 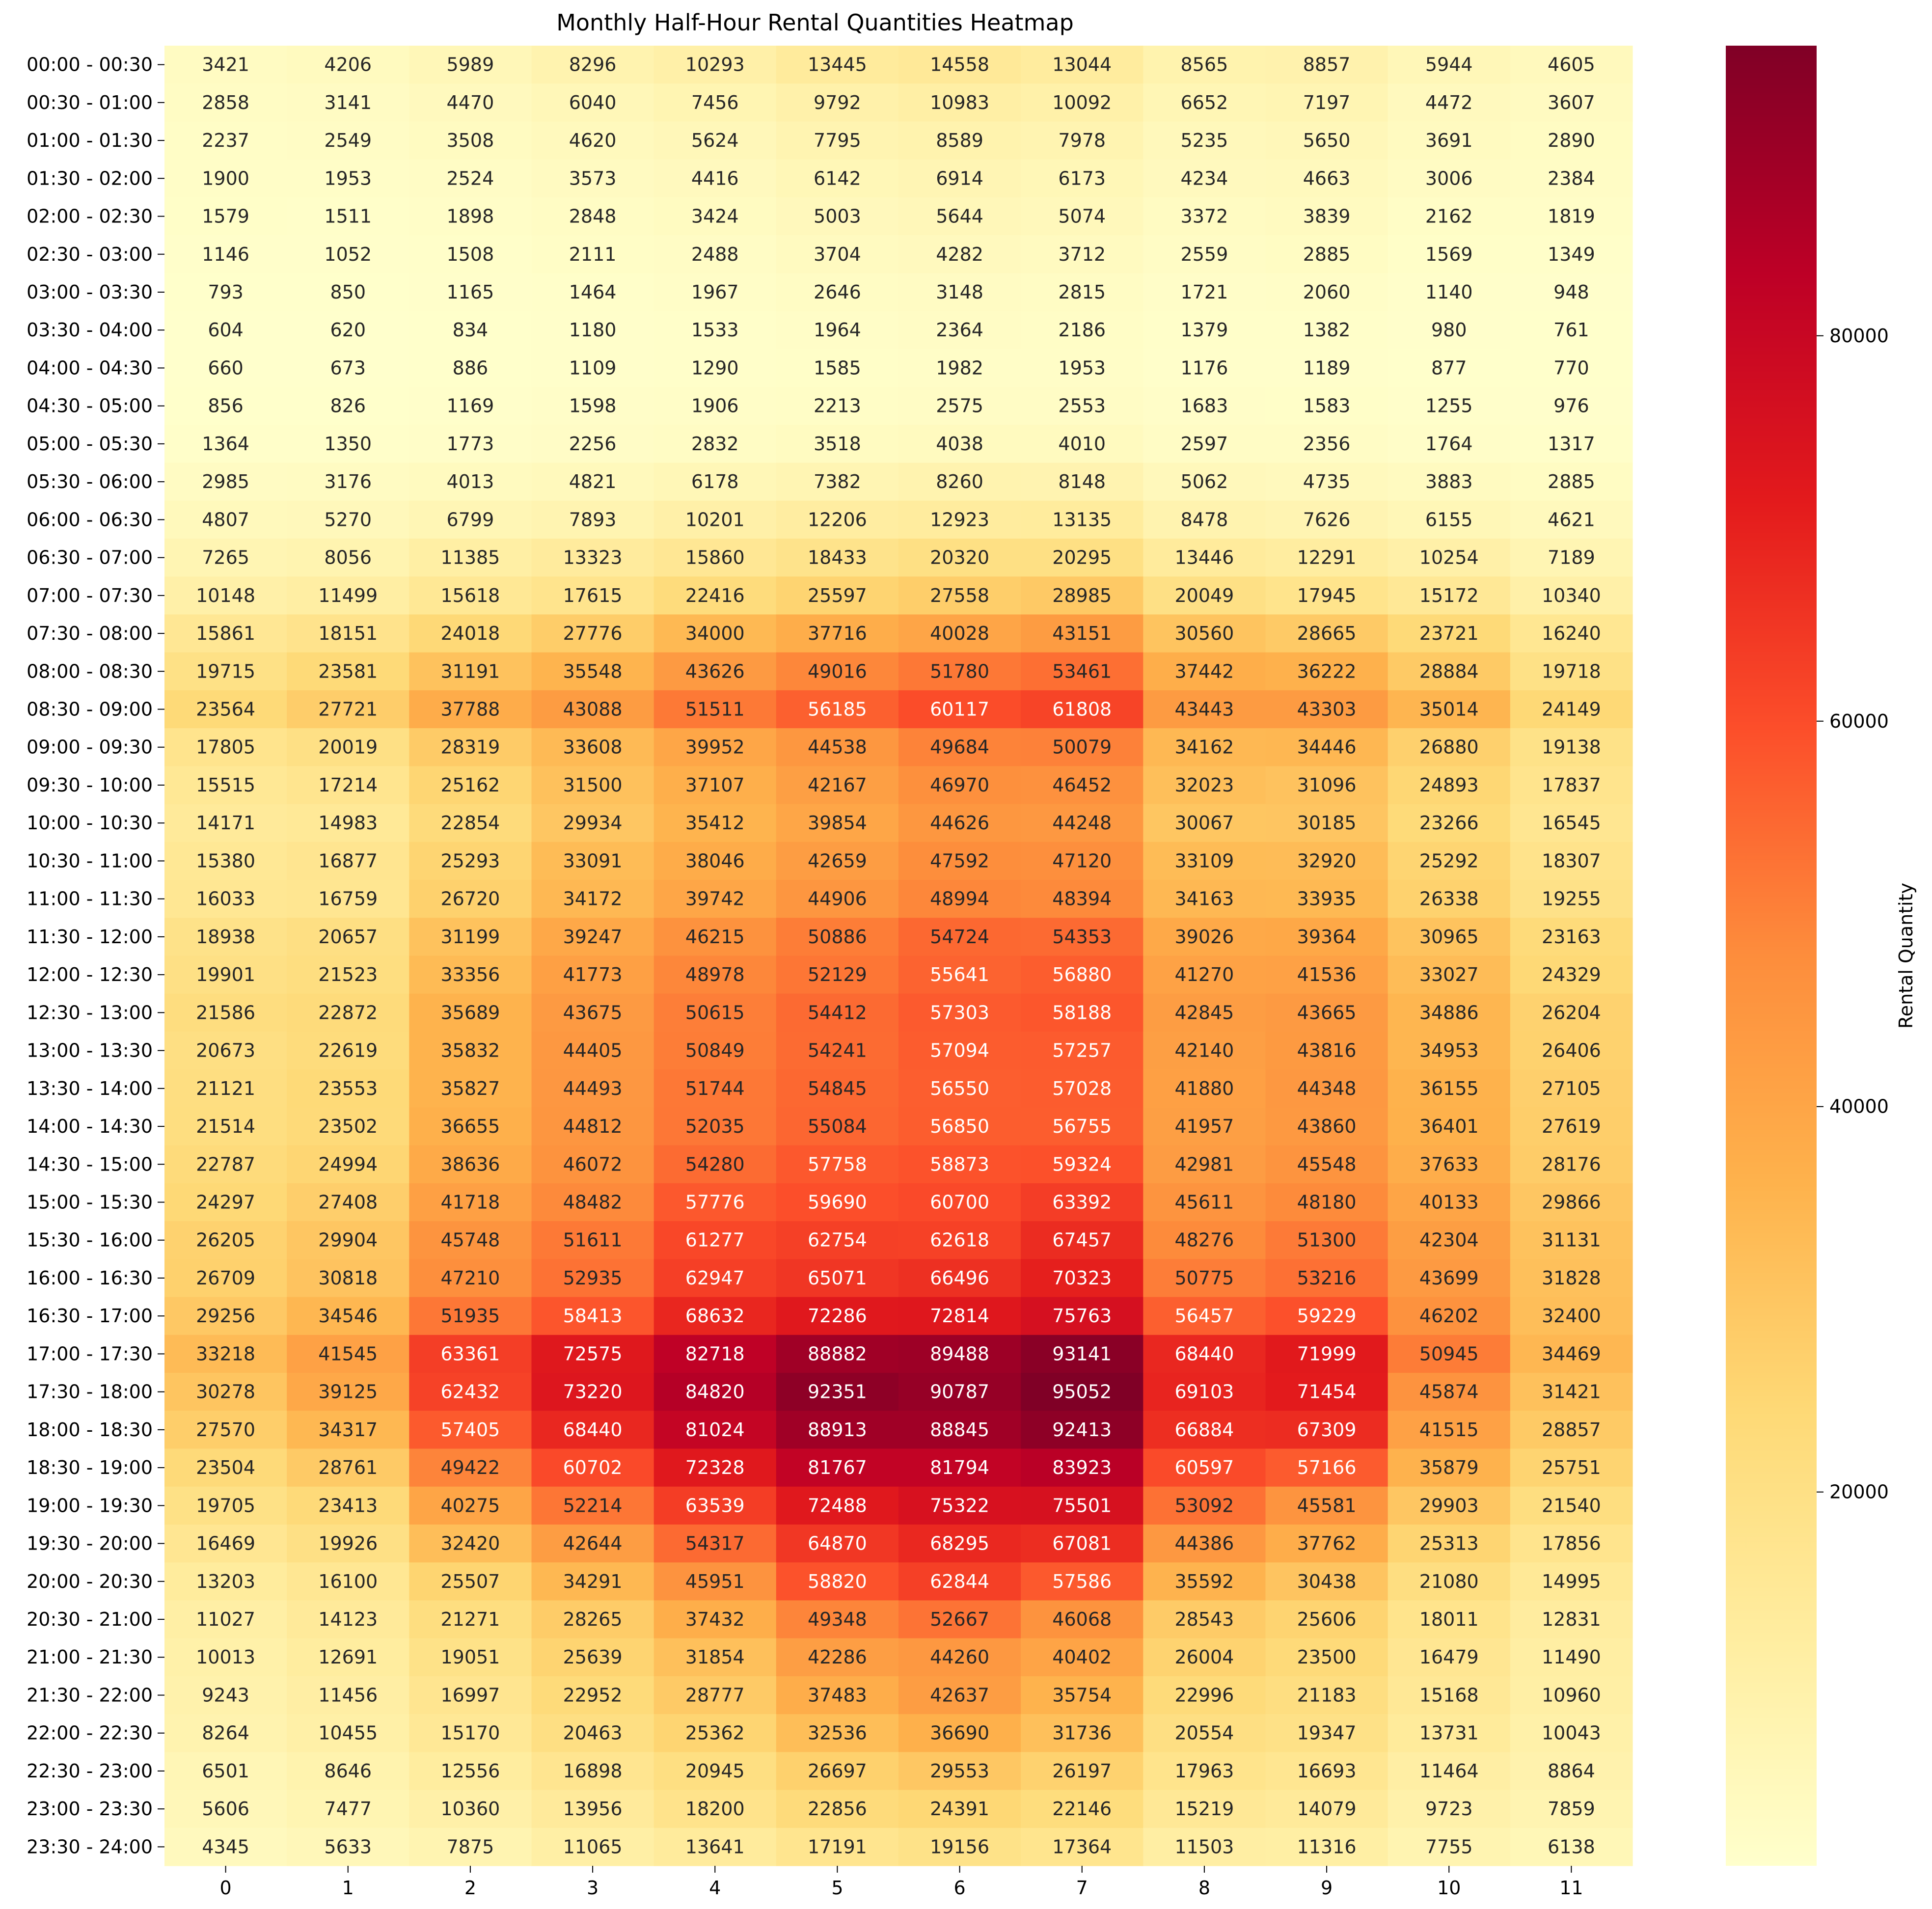 I want to click on cell-value-label: 69103, so click(x=1204, y=1392).